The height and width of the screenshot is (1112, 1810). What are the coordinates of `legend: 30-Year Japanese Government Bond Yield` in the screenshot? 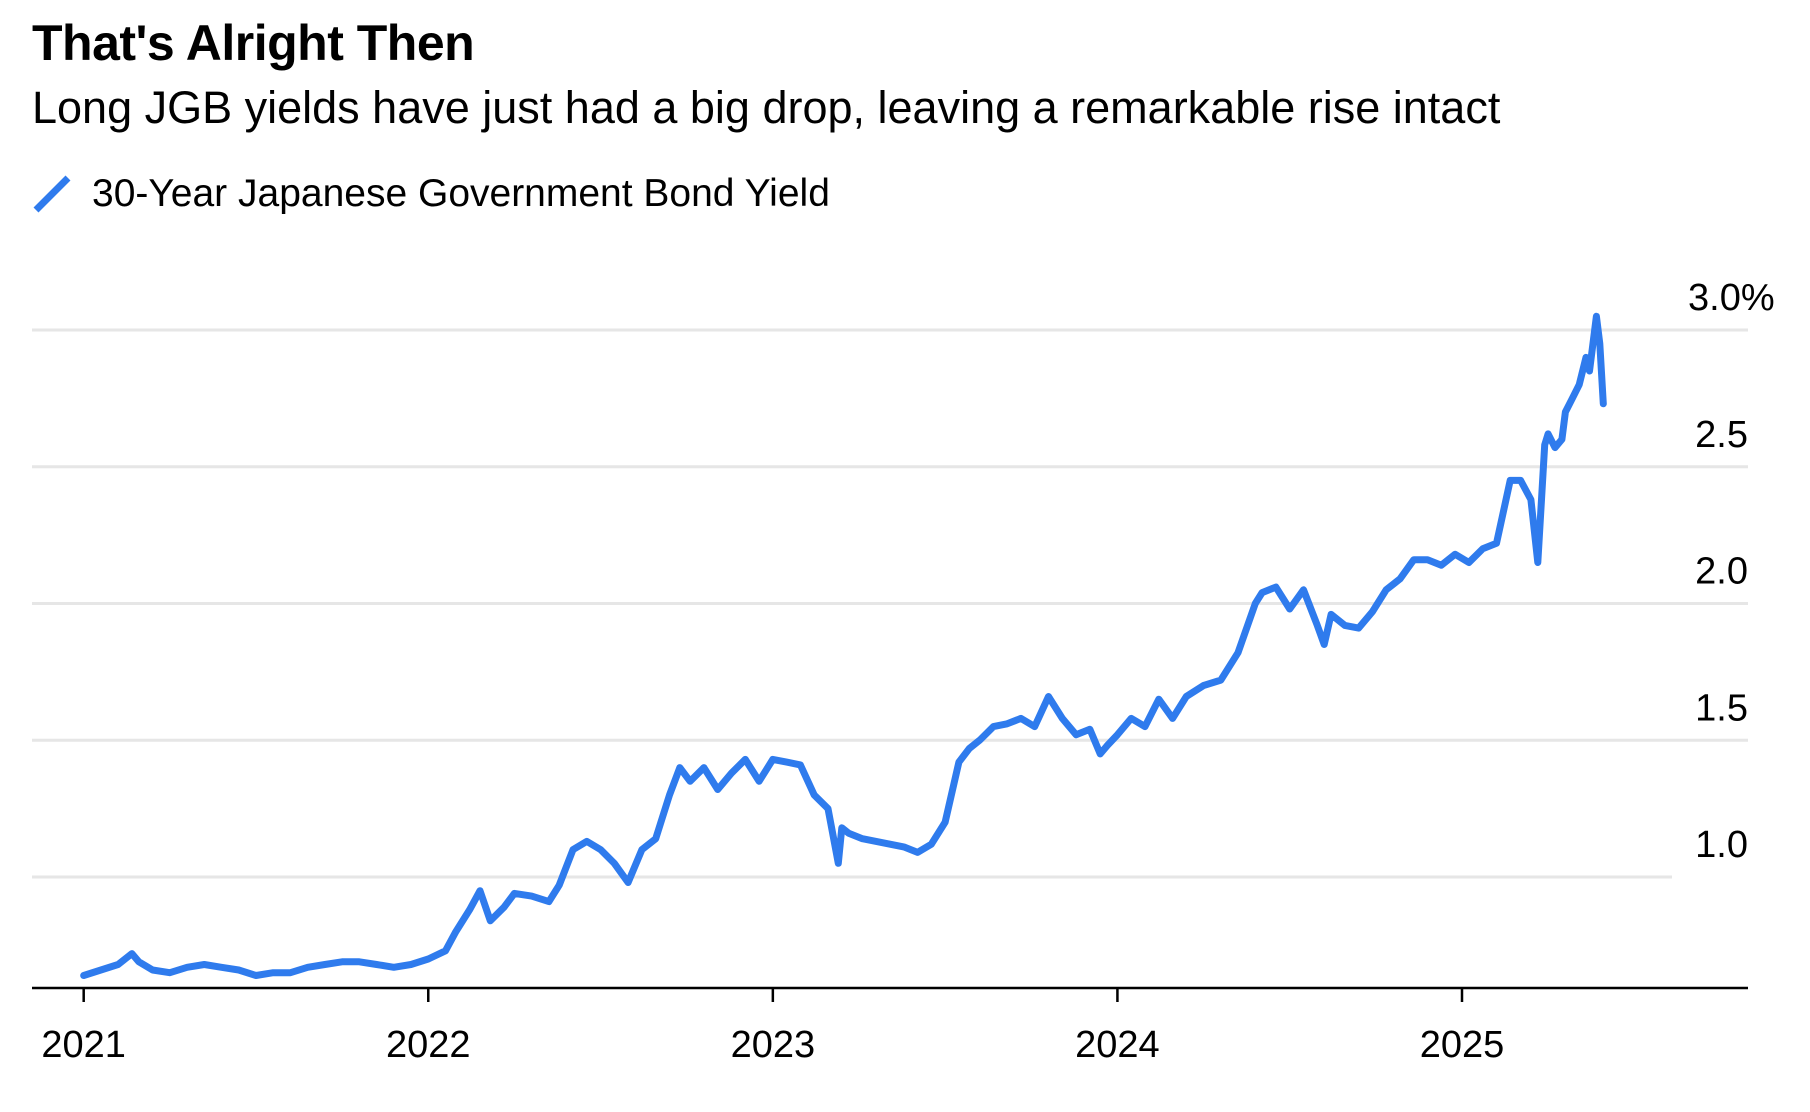 It's located at (431, 194).